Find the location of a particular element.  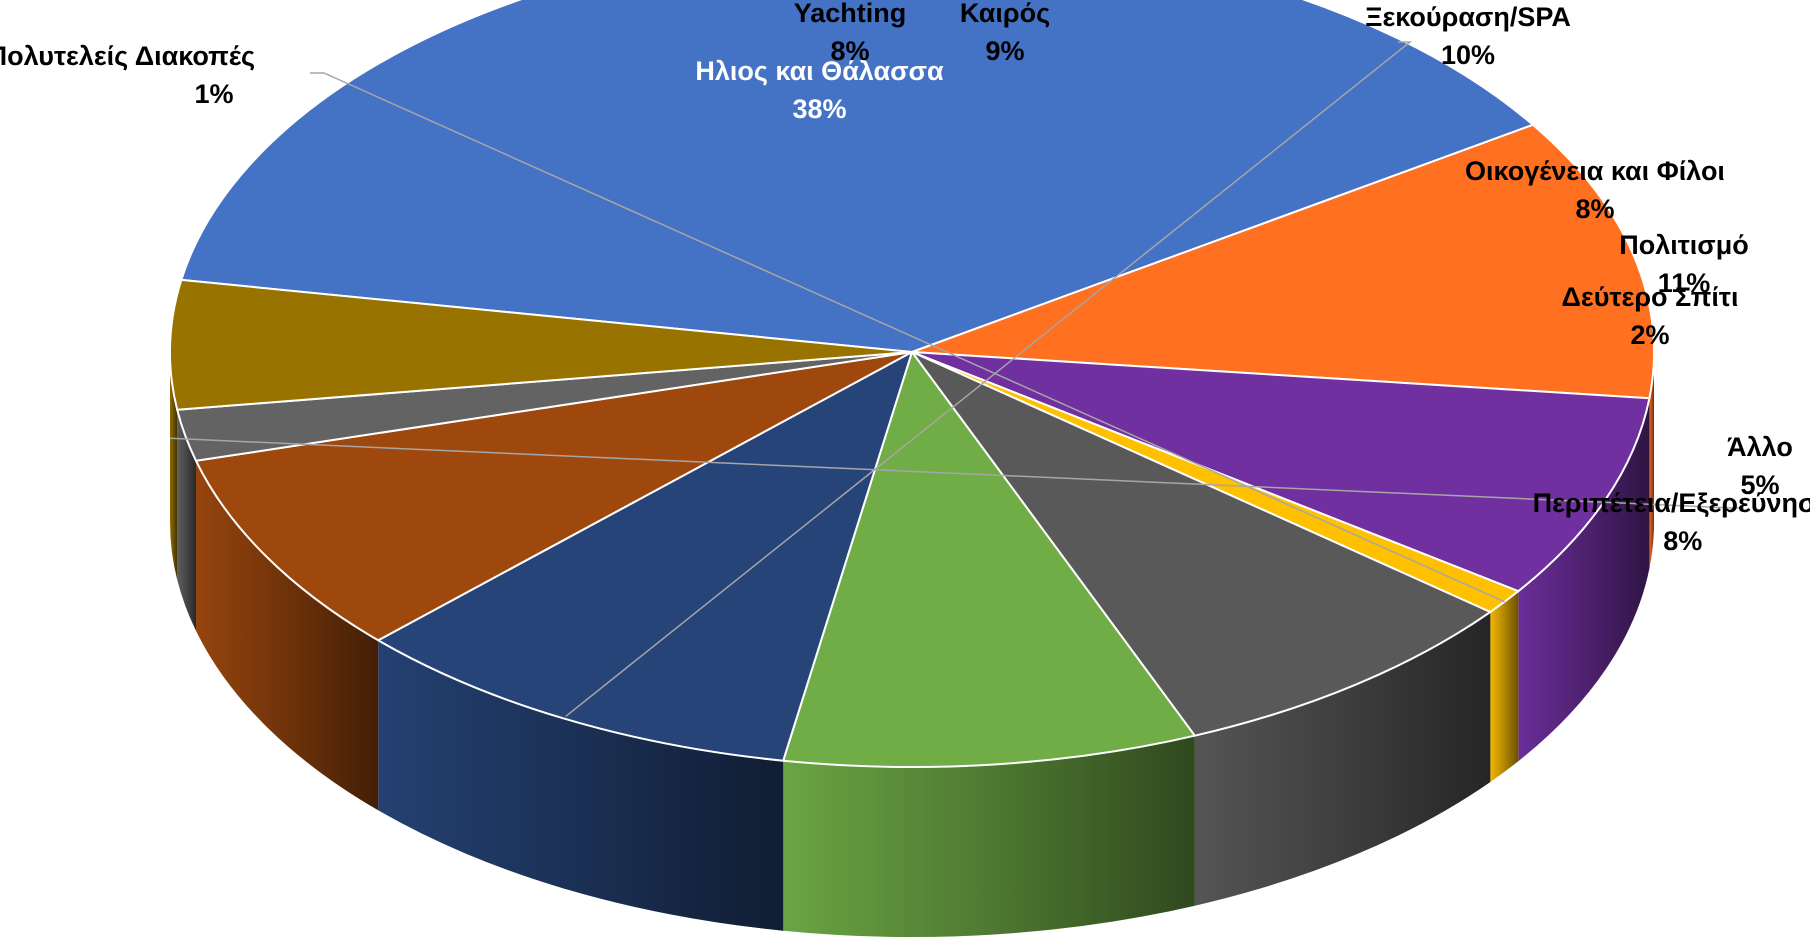

slice-side-πολυτελείς-διακοπές-shade is located at coordinates (1504, 686).